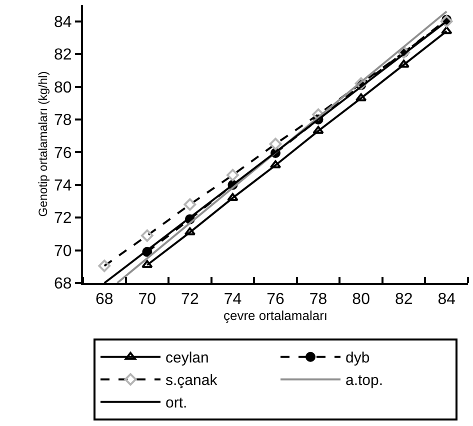 The width and height of the screenshot is (473, 426). Describe the element at coordinates (447, 299) in the screenshot. I see `x-tick-label: 84` at that location.